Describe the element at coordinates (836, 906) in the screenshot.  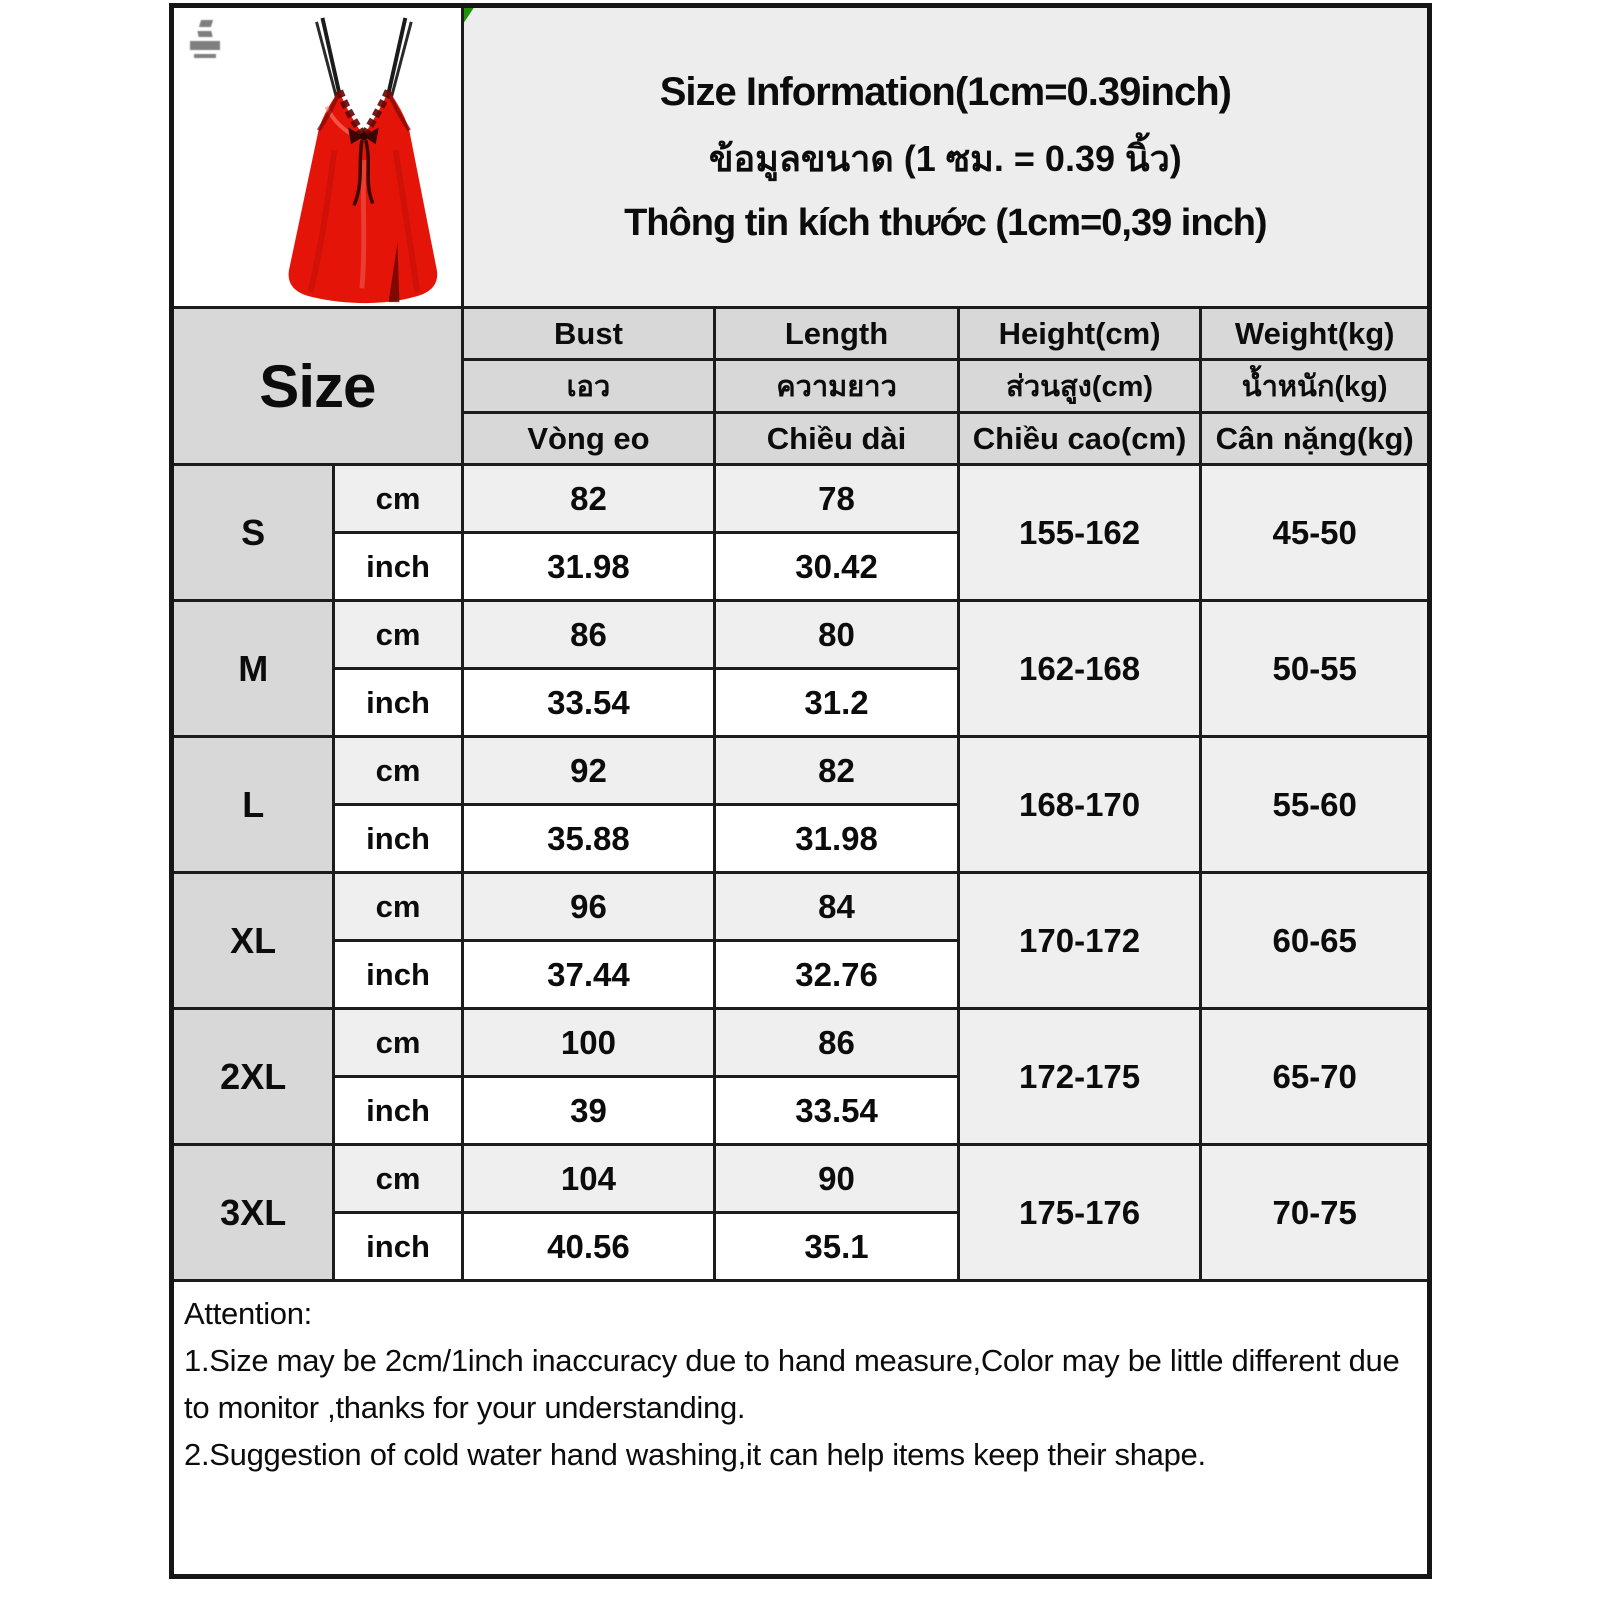
I see `length-cm-cell: 84` at that location.